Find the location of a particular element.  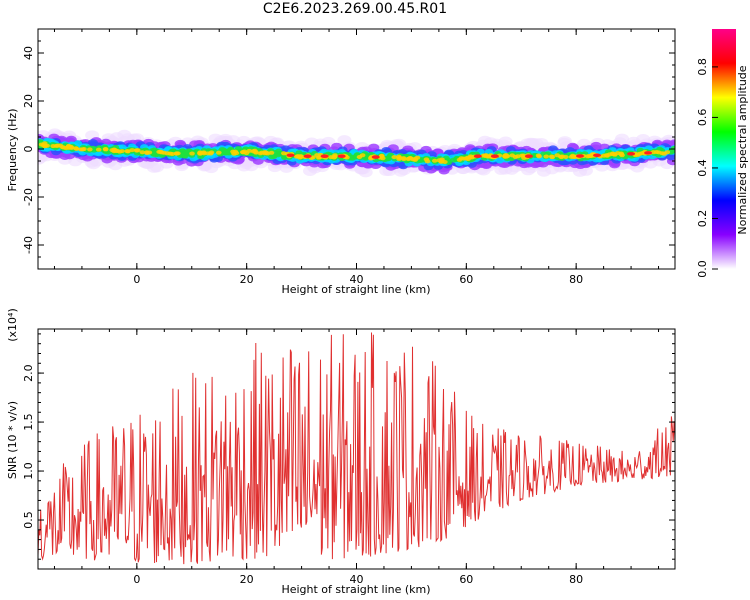

colorbar-label: Normalized spectral amplitude is located at coordinates (742, 149).